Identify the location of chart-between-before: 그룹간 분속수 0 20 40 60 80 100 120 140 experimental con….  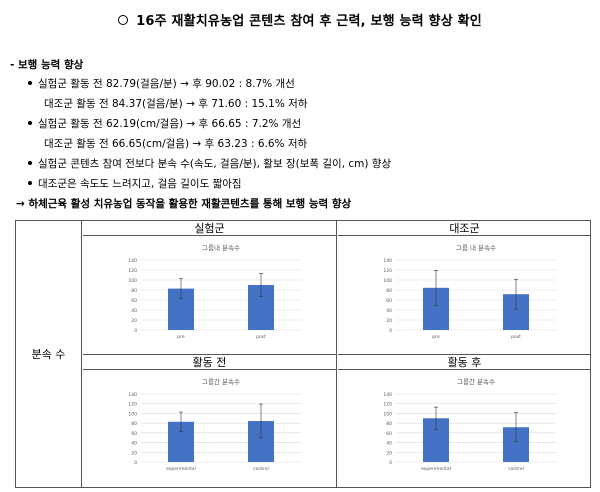
(214, 424).